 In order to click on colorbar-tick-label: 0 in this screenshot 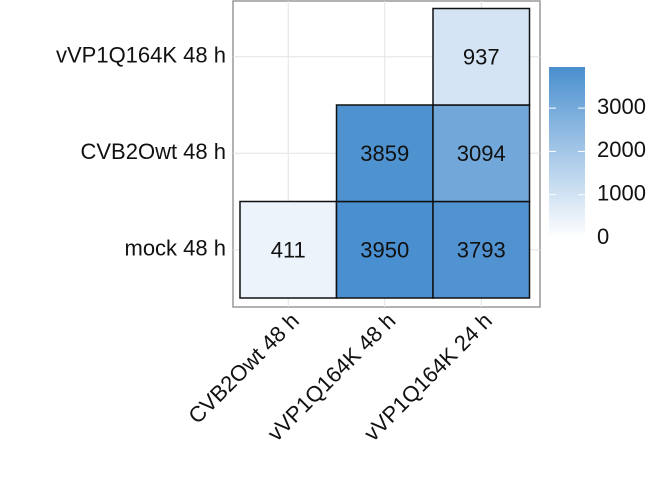, I will do `click(603, 236)`.